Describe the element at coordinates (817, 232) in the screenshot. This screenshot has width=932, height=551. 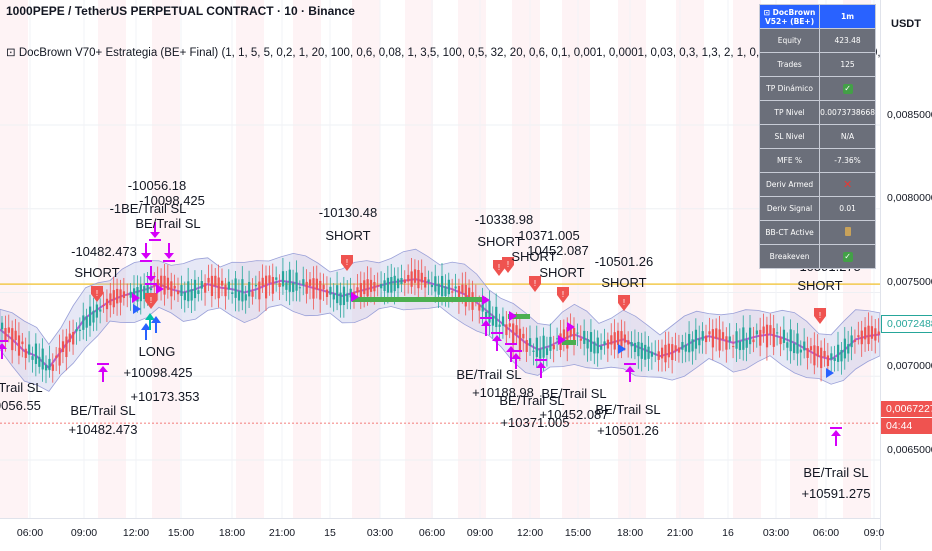
I see `stats-row: BB-CT Active` at that location.